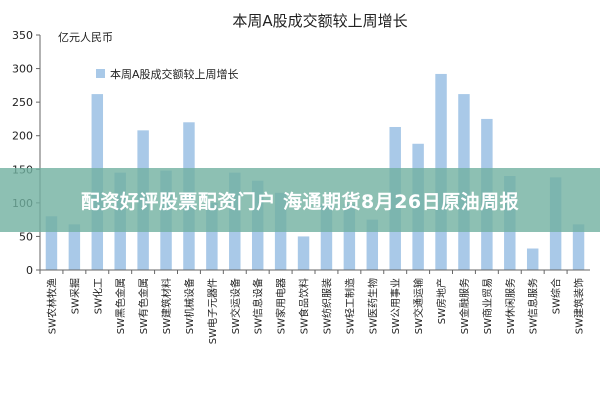 This screenshot has height=400, width=600. What do you see at coordinates (510, 306) in the screenshot?
I see `x-tick-label: SW休闲服务` at bounding box center [510, 306].